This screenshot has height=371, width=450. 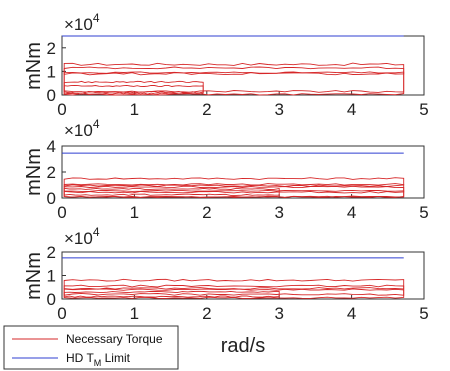 I want to click on legend-label-hd-limit: HD TM Limit, so click(x=98, y=359).